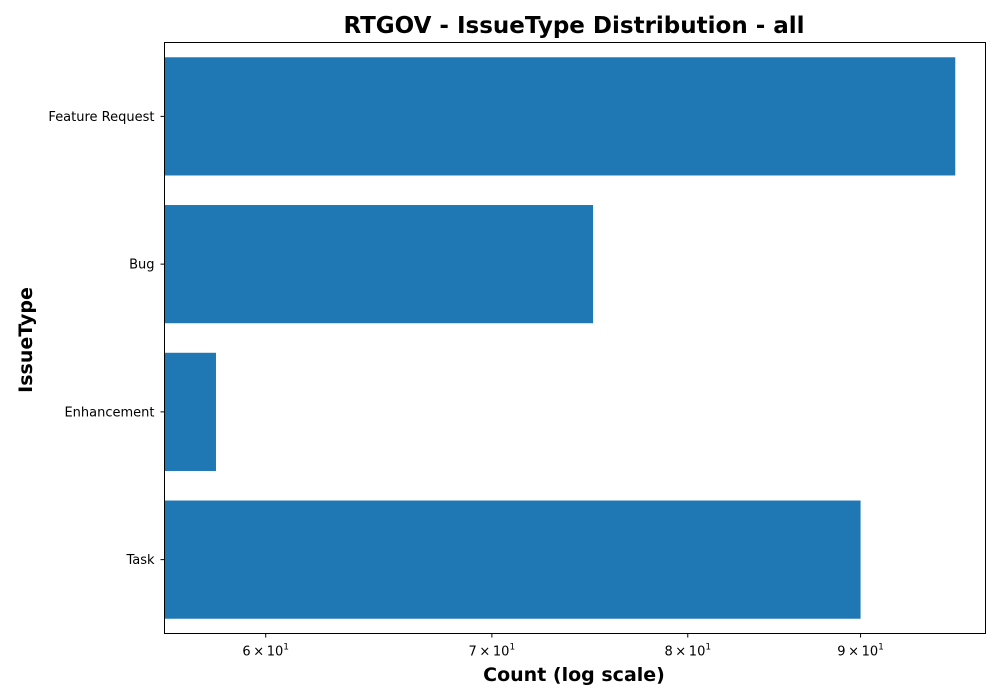  What do you see at coordinates (379, 264) in the screenshot?
I see `bar-bug` at bounding box center [379, 264].